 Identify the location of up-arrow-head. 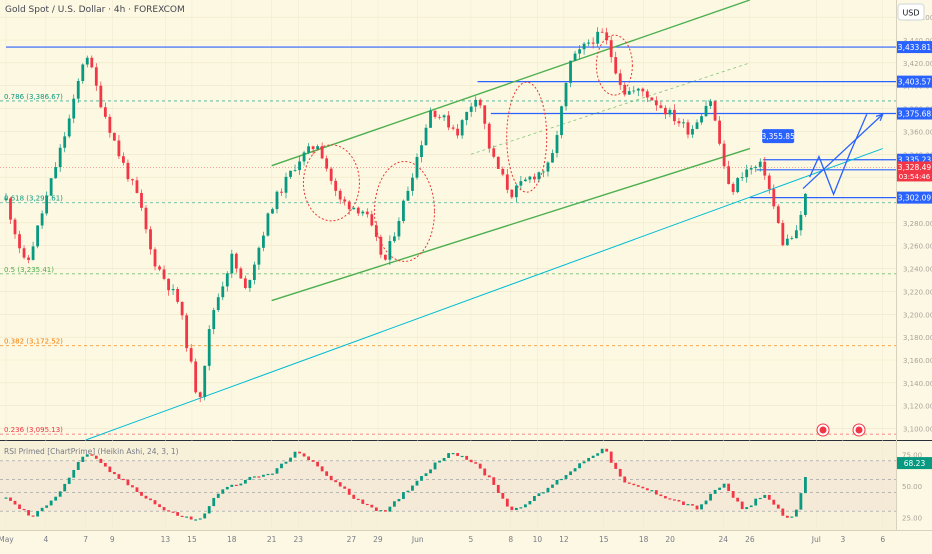
(879, 117).